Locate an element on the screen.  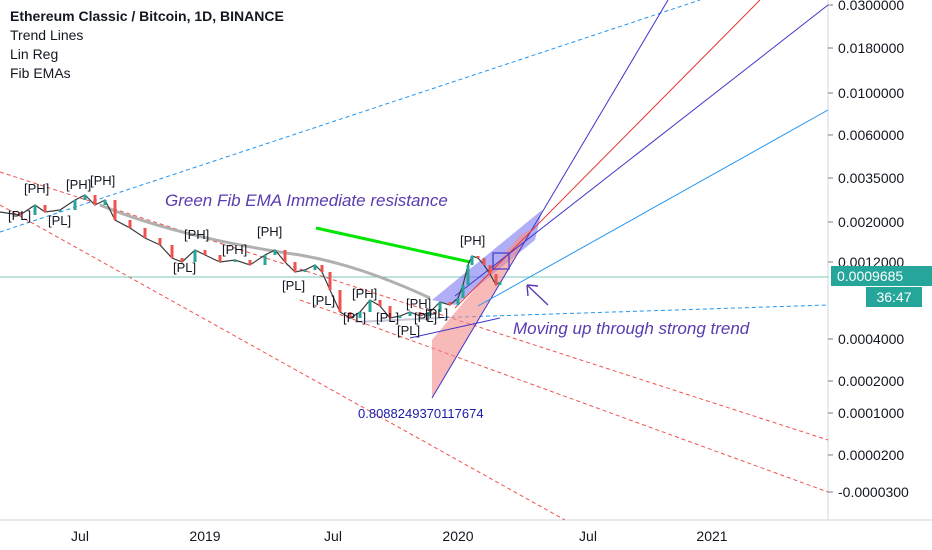
x-tick-label: 2019 is located at coordinates (204, 536).